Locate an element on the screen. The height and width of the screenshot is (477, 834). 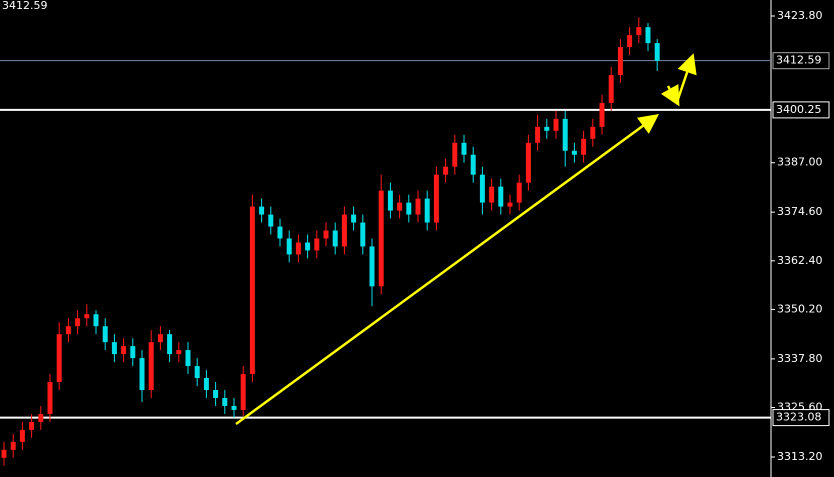
price-label: 3400.25 is located at coordinates (799, 109).